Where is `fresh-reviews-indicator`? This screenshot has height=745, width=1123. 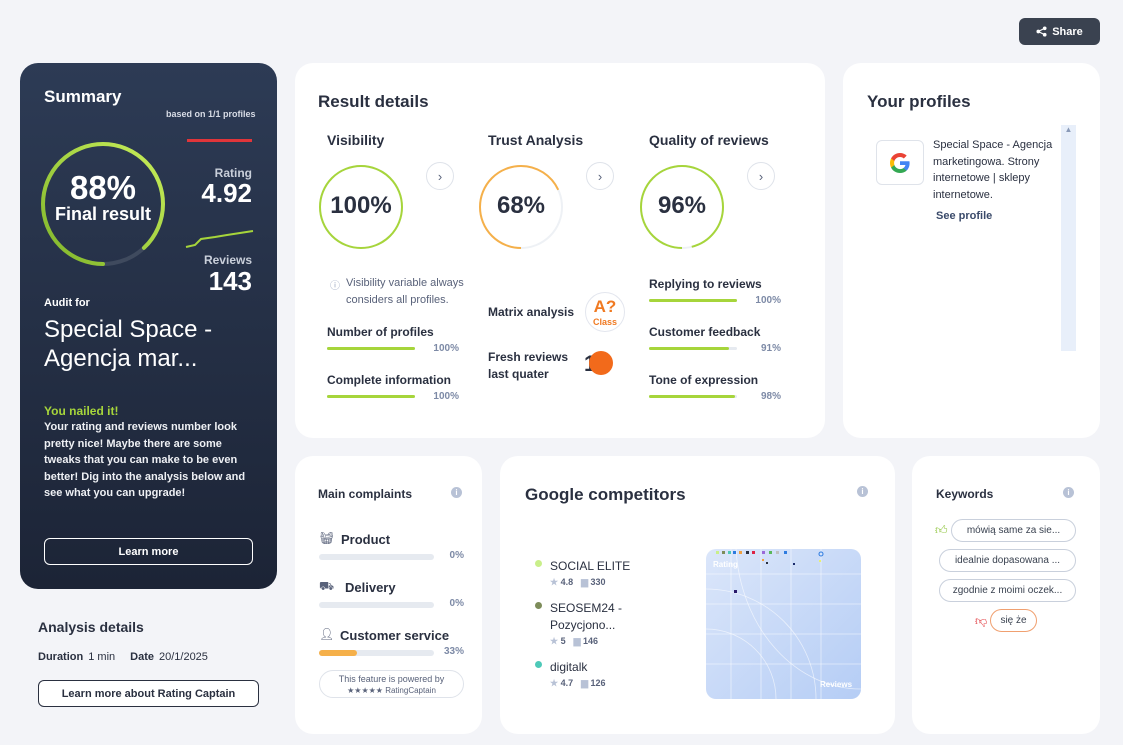
fresh-reviews-indicator is located at coordinates (601, 363).